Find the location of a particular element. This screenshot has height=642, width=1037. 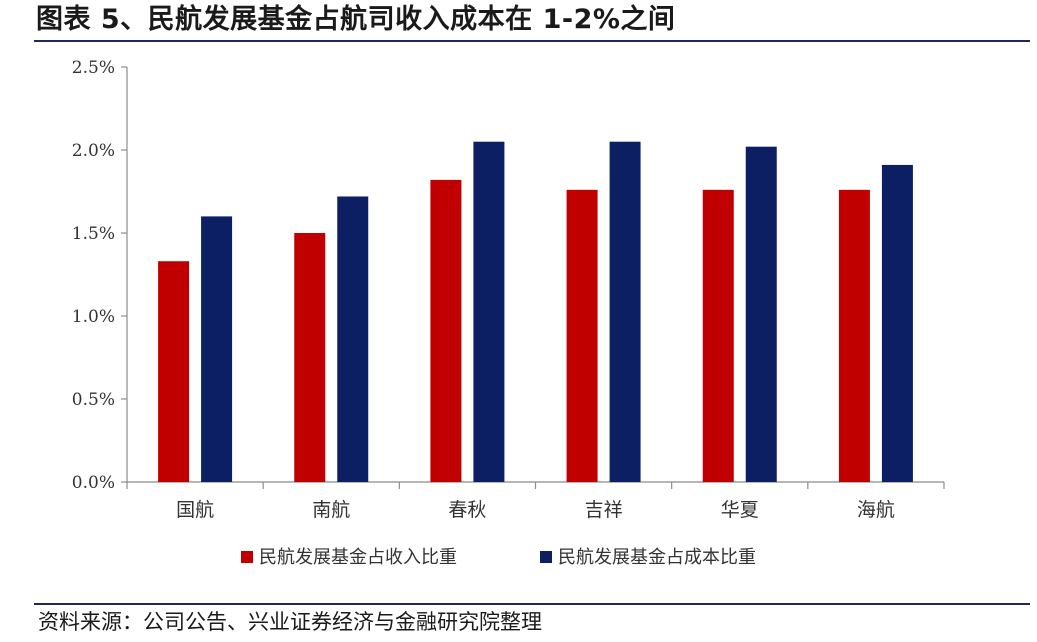

legend-label: 民航发展基金占收入比重 is located at coordinates (358, 557).